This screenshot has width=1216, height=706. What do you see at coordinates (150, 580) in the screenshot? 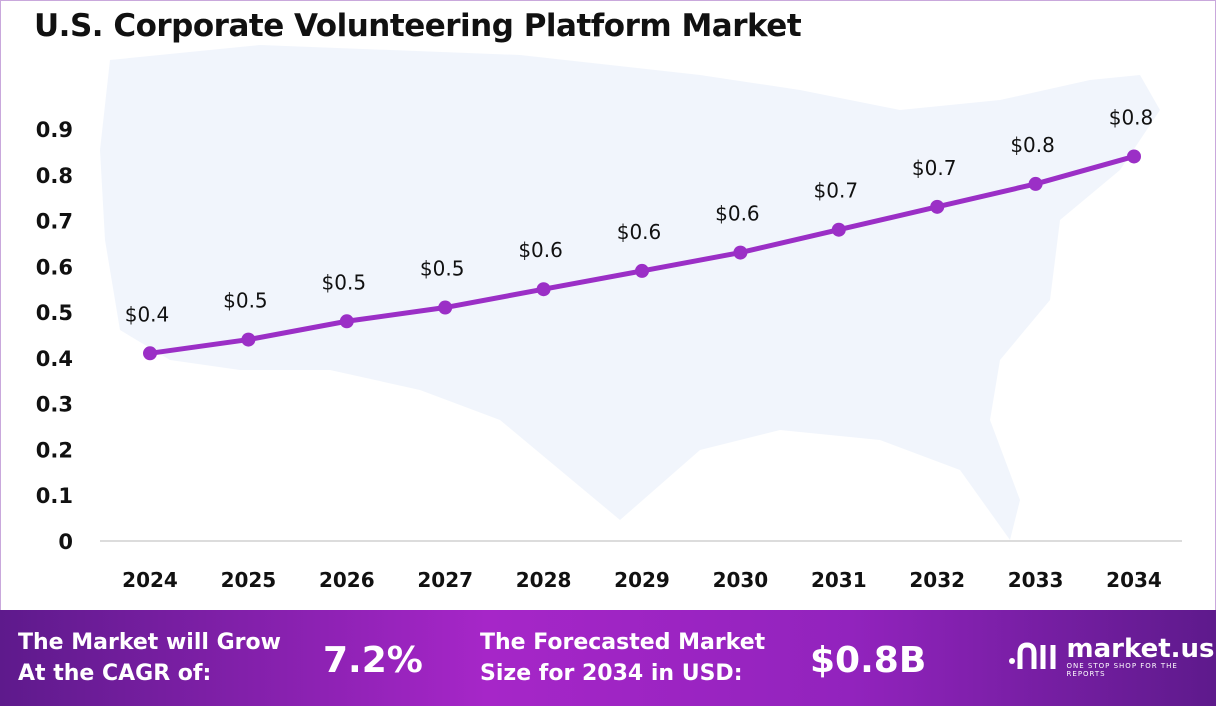
I see `x-tick-label: 2024` at bounding box center [150, 580].